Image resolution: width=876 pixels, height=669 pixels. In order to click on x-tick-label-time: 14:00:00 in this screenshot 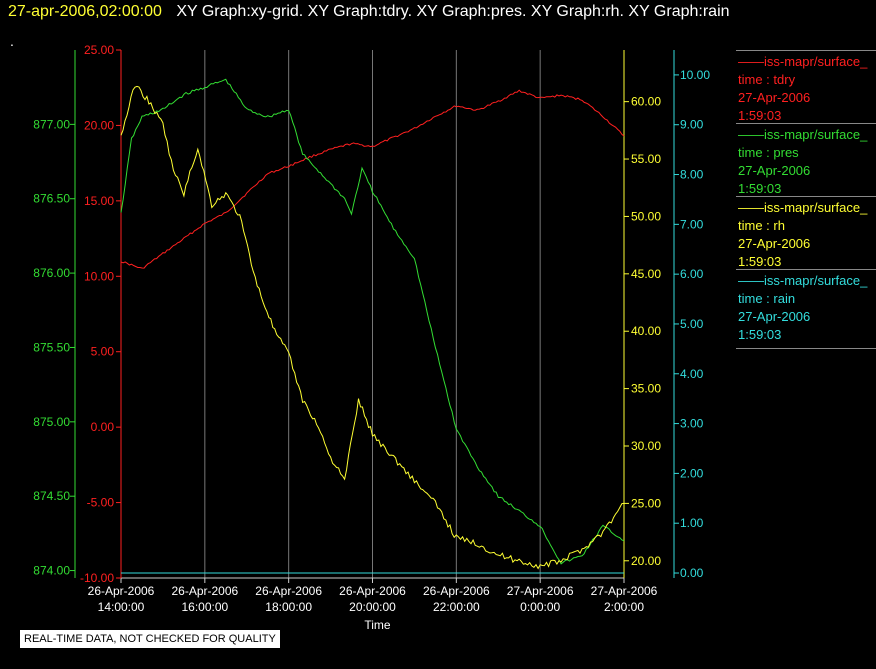, I will do `click(121, 607)`.